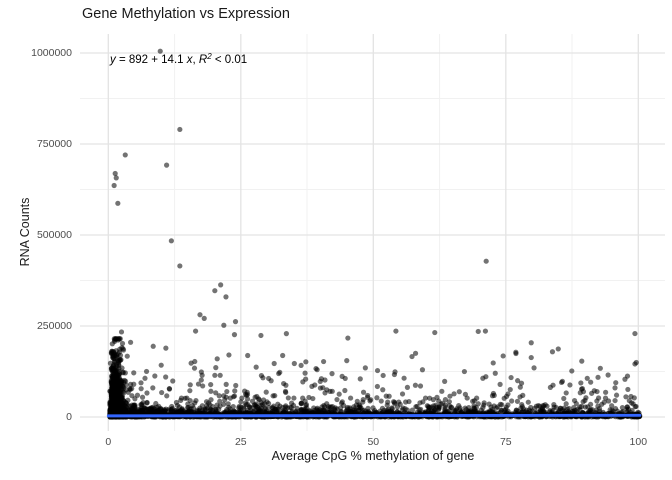 This screenshot has height=480, width=672. What do you see at coordinates (203, 60) in the screenshot?
I see `annotation-part: R` at bounding box center [203, 60].